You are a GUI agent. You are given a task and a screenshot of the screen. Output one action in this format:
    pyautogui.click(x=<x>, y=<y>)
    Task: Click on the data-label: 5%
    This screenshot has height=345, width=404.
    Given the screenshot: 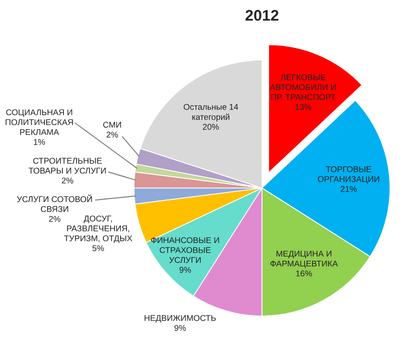 What is the action you would take?
    pyautogui.click(x=98, y=248)
    